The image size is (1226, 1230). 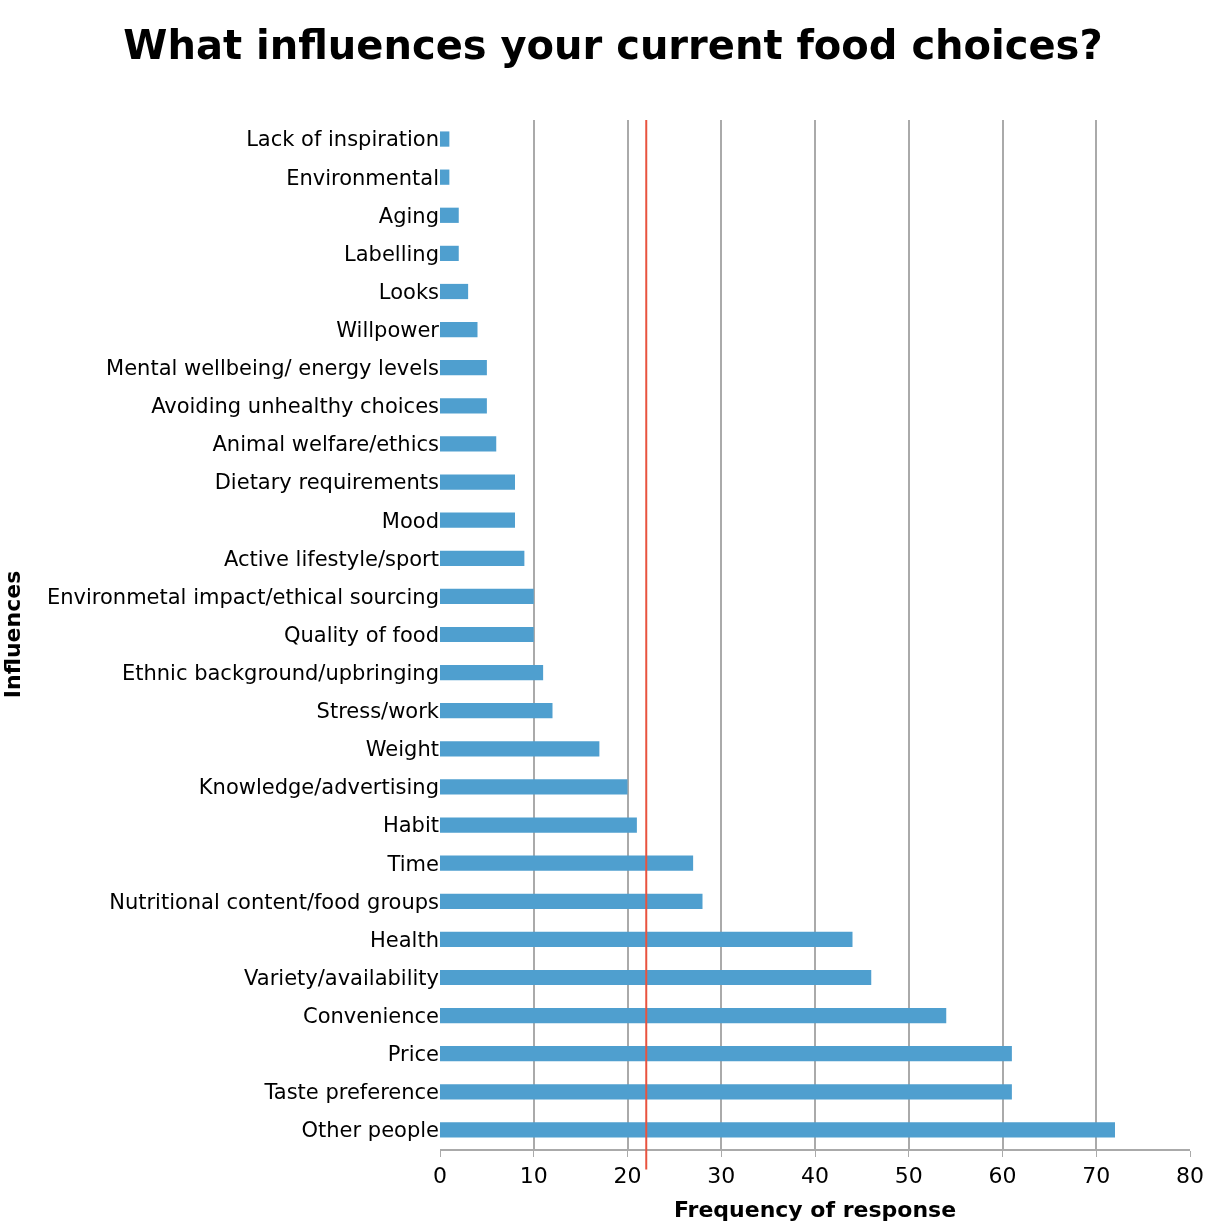 What do you see at coordinates (408, 215) in the screenshot?
I see `y-tick-label: Aging` at bounding box center [408, 215].